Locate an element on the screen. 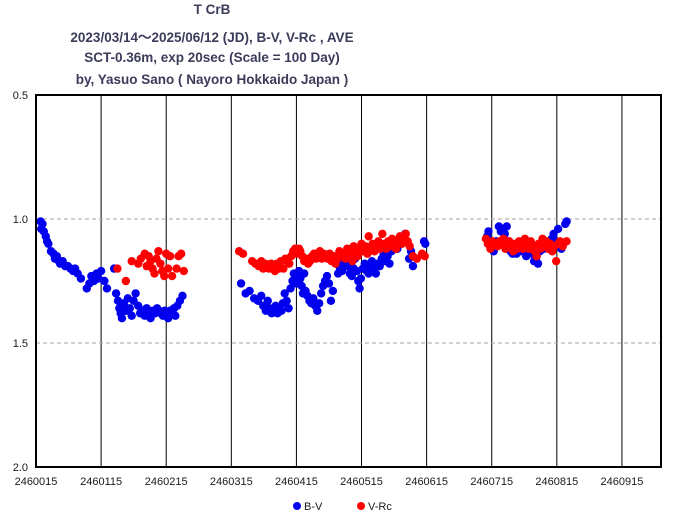  x-tick-label: 2460015 is located at coordinates (36, 482).